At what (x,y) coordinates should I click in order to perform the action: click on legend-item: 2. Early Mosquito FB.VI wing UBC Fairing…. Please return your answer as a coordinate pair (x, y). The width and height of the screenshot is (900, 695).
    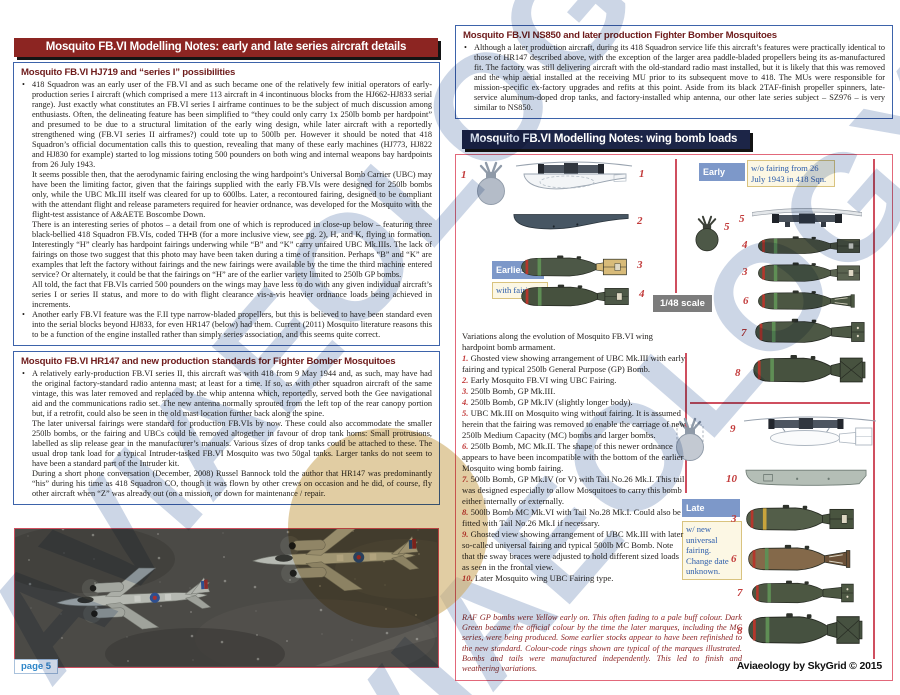
    Looking at the image, I should click on (539, 380).